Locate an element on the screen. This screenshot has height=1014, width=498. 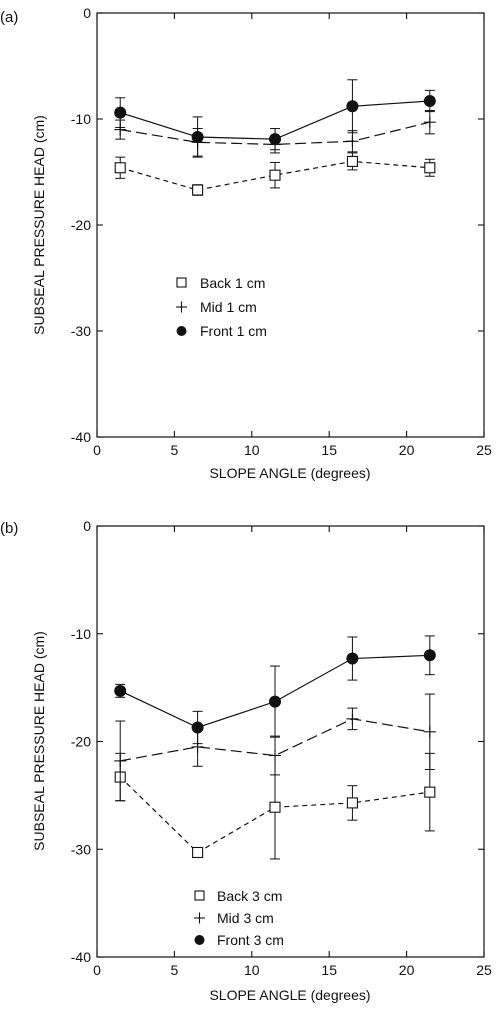
legend-marker-front-a is located at coordinates (181, 331).